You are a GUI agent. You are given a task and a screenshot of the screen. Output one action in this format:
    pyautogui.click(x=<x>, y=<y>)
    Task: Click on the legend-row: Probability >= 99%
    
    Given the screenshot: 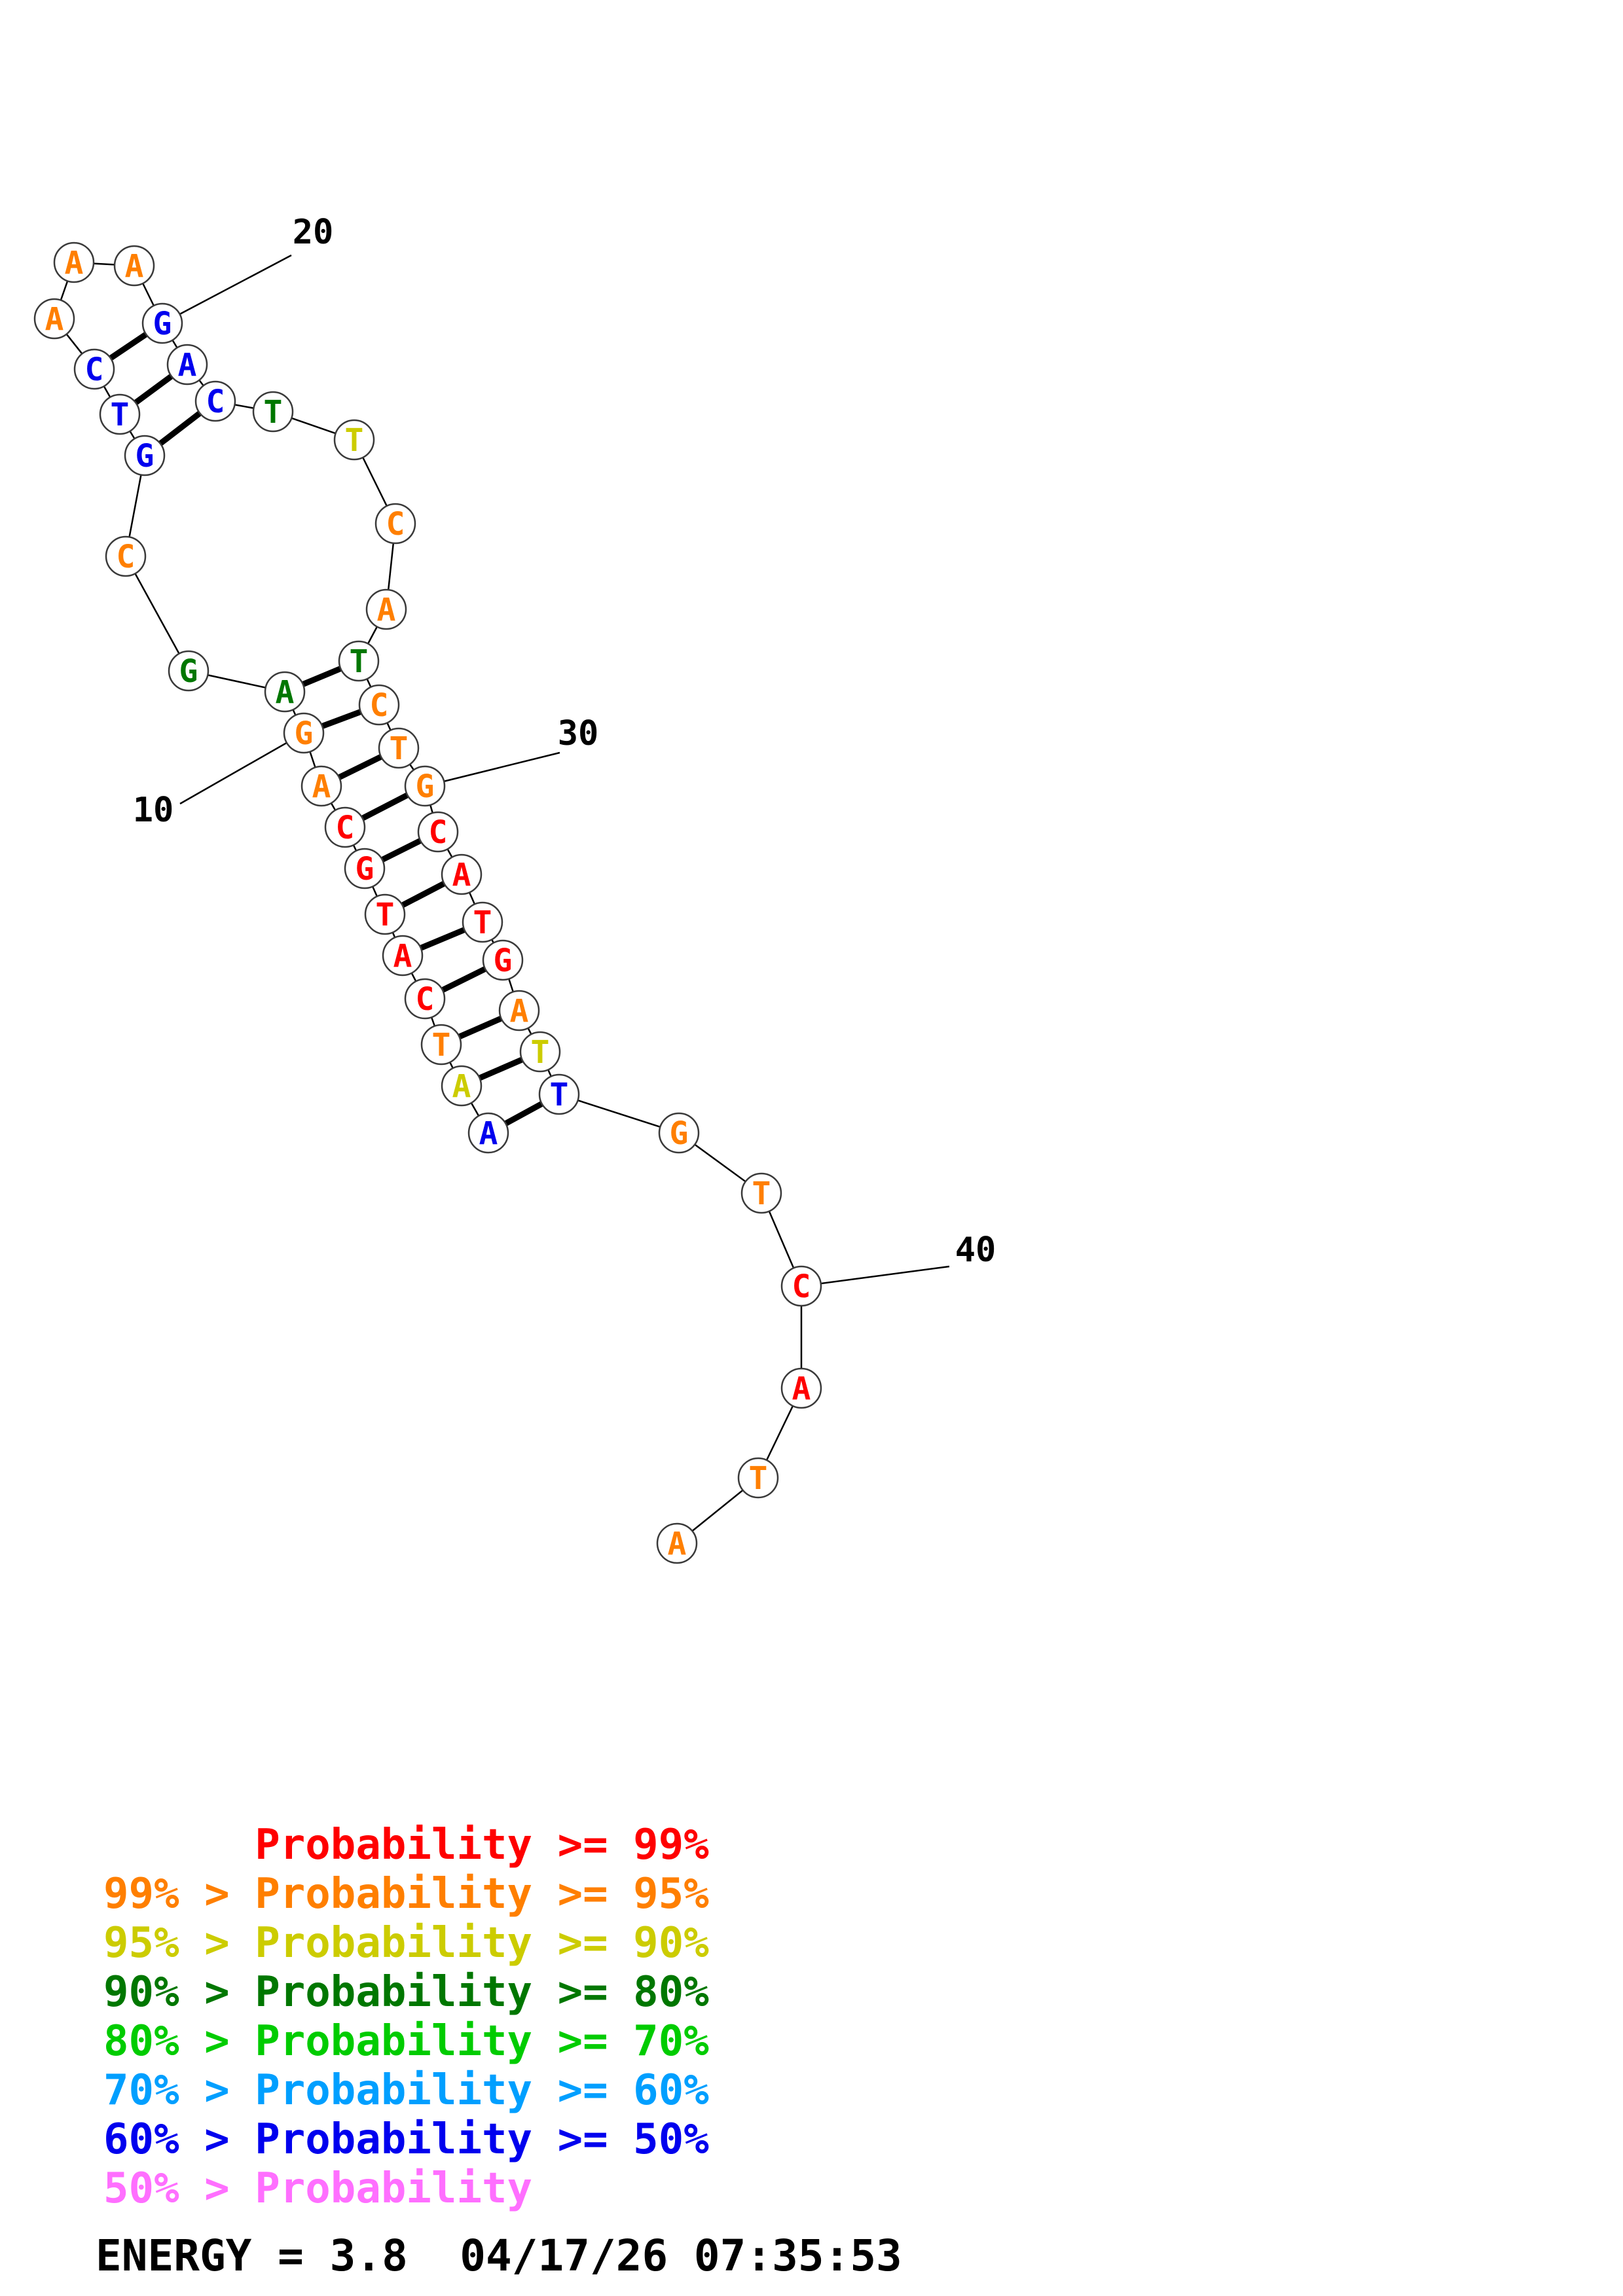 What is the action you would take?
    pyautogui.click(x=406, y=1845)
    